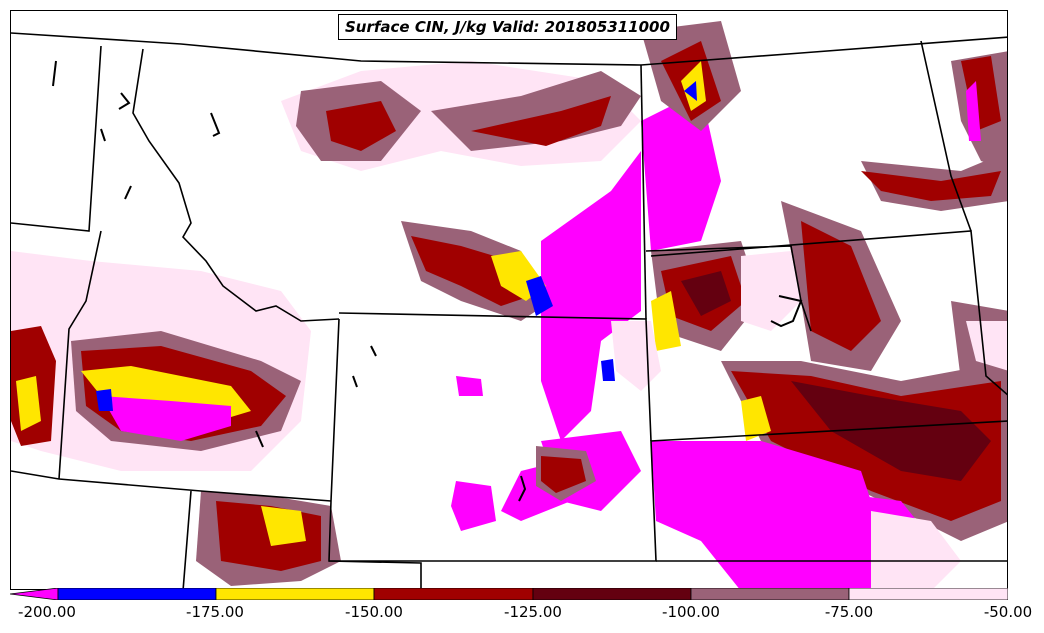 The image size is (1044, 633). I want to click on utah-boundary, so click(302, 453).